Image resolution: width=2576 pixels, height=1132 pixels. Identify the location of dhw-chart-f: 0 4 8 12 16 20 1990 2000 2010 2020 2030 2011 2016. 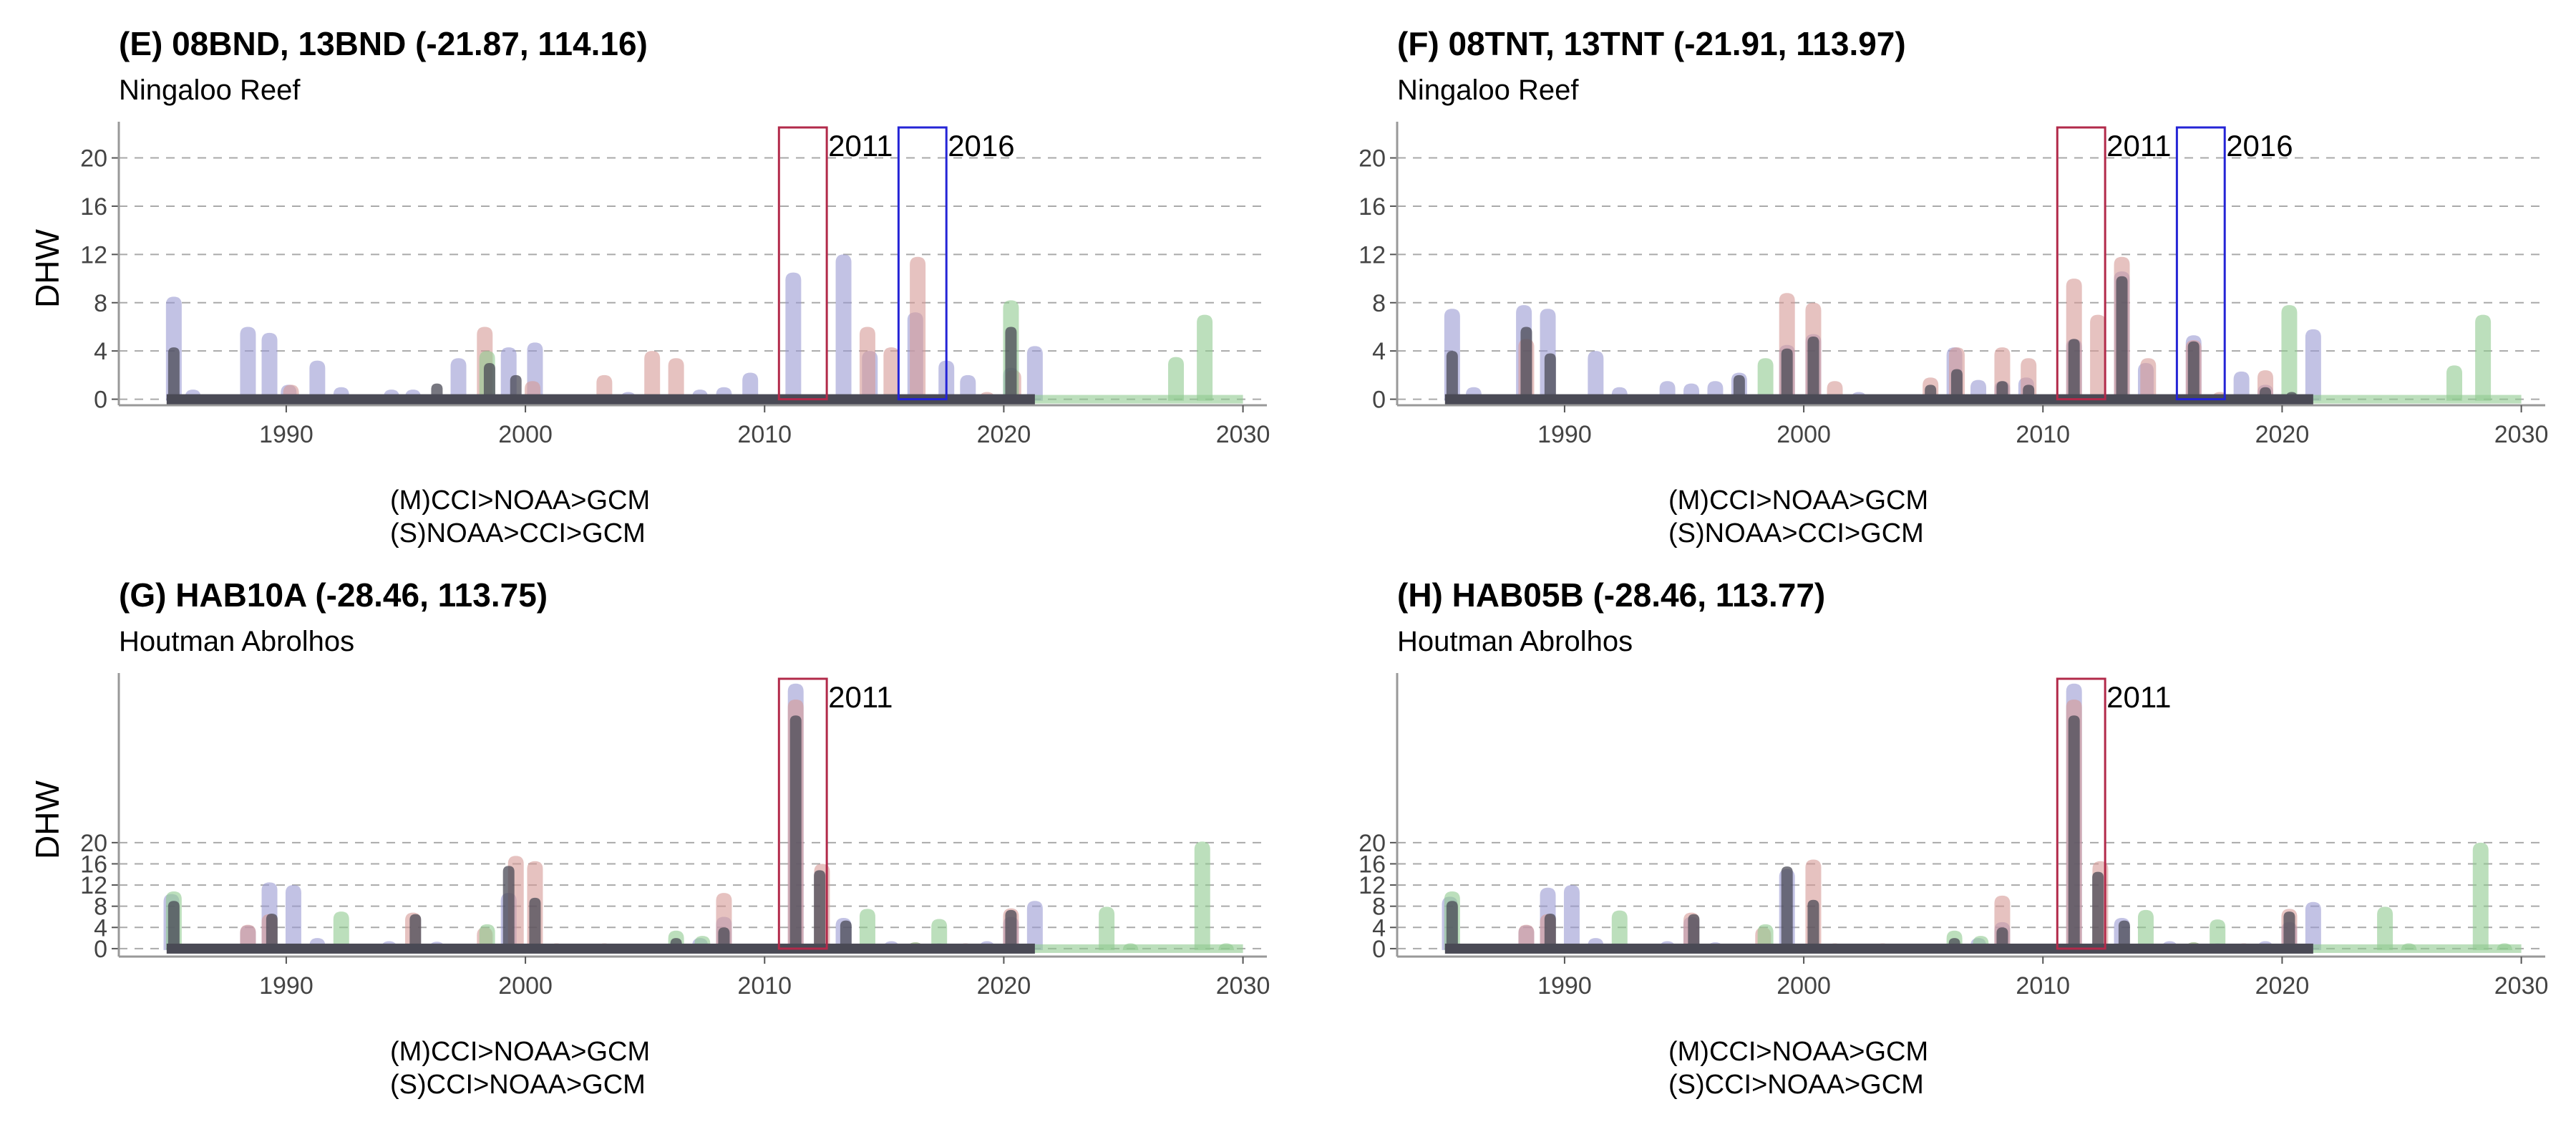
(1954, 285).